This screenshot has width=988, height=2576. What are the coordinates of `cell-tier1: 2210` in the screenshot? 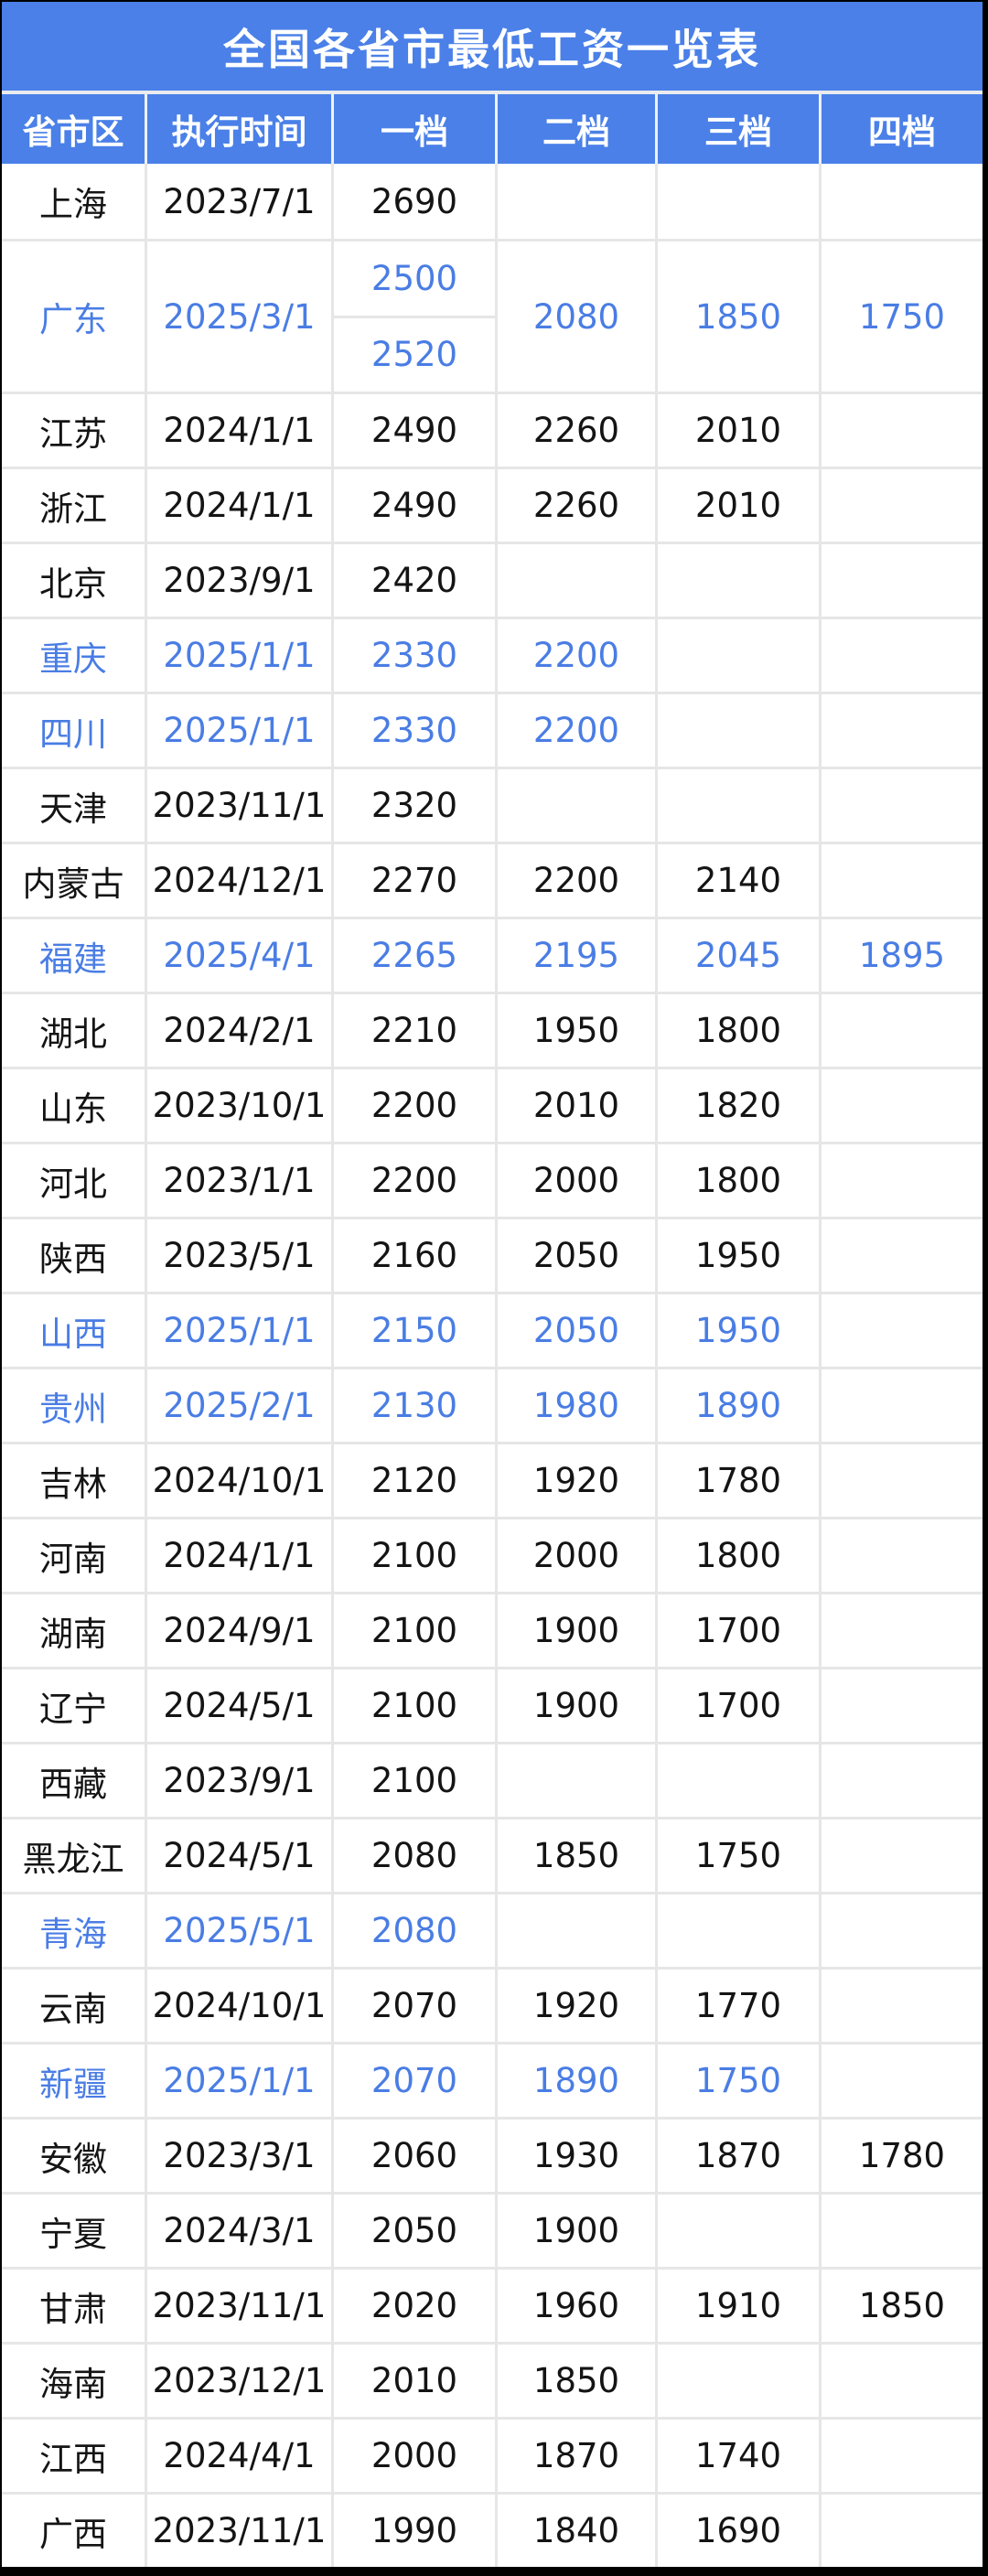 It's located at (413, 1030).